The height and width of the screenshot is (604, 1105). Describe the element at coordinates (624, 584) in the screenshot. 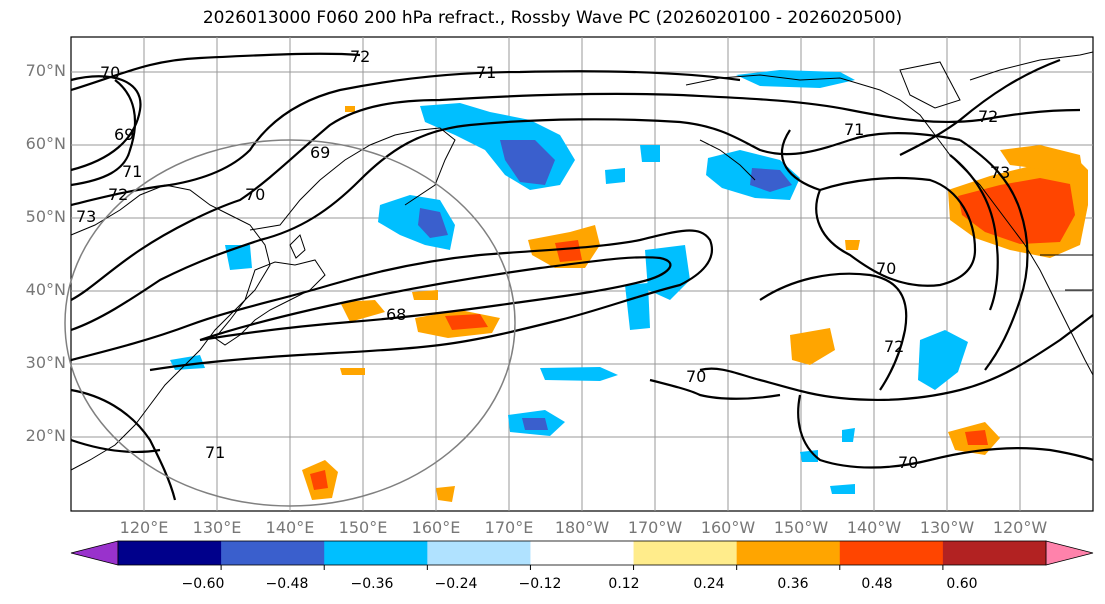

I see `colorbar-tick-label: 0.12` at that location.